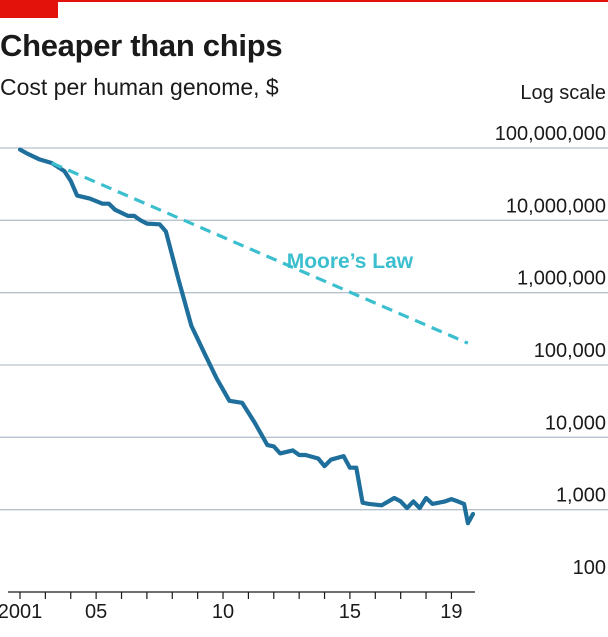 The image size is (608, 637). What do you see at coordinates (589, 568) in the screenshot?
I see `y-tick-label: 100` at bounding box center [589, 568].